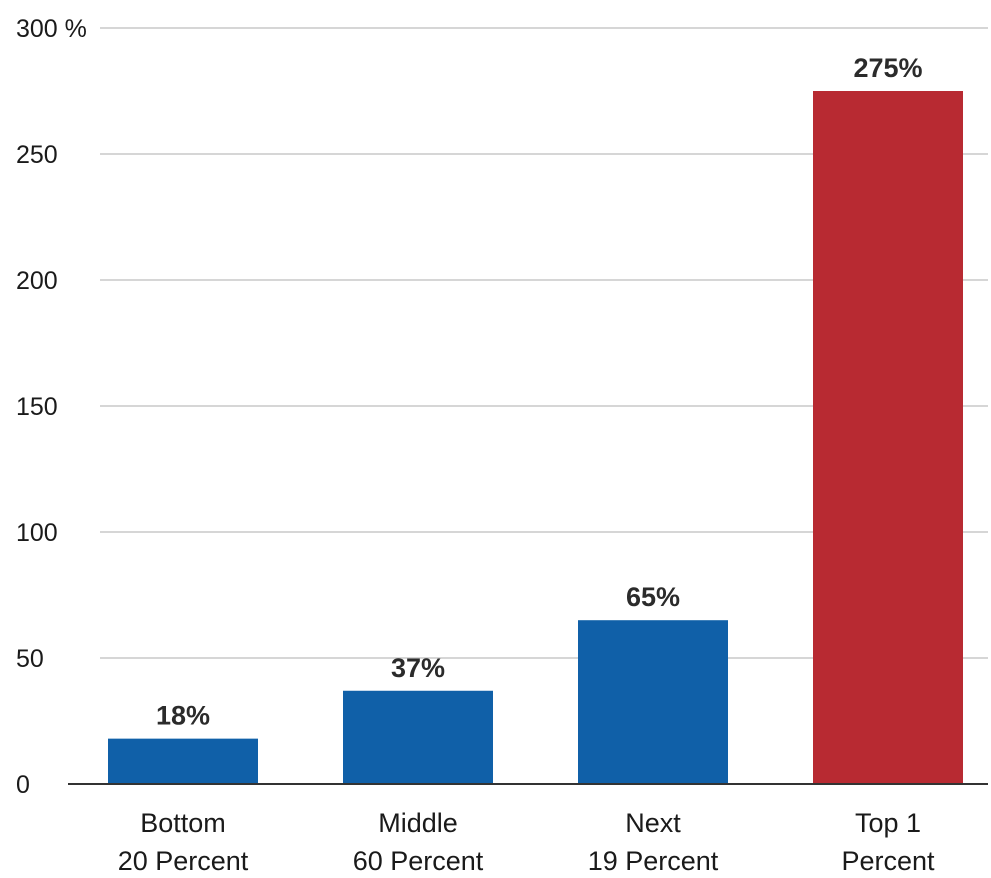  I want to click on y-tick-label-50: 50, so click(30, 659).